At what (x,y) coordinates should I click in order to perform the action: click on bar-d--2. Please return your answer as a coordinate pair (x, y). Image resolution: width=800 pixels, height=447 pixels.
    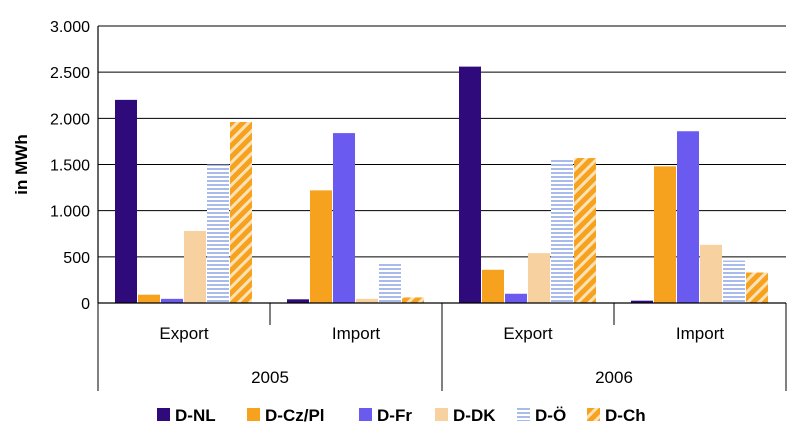
    Looking at the image, I should click on (562, 230).